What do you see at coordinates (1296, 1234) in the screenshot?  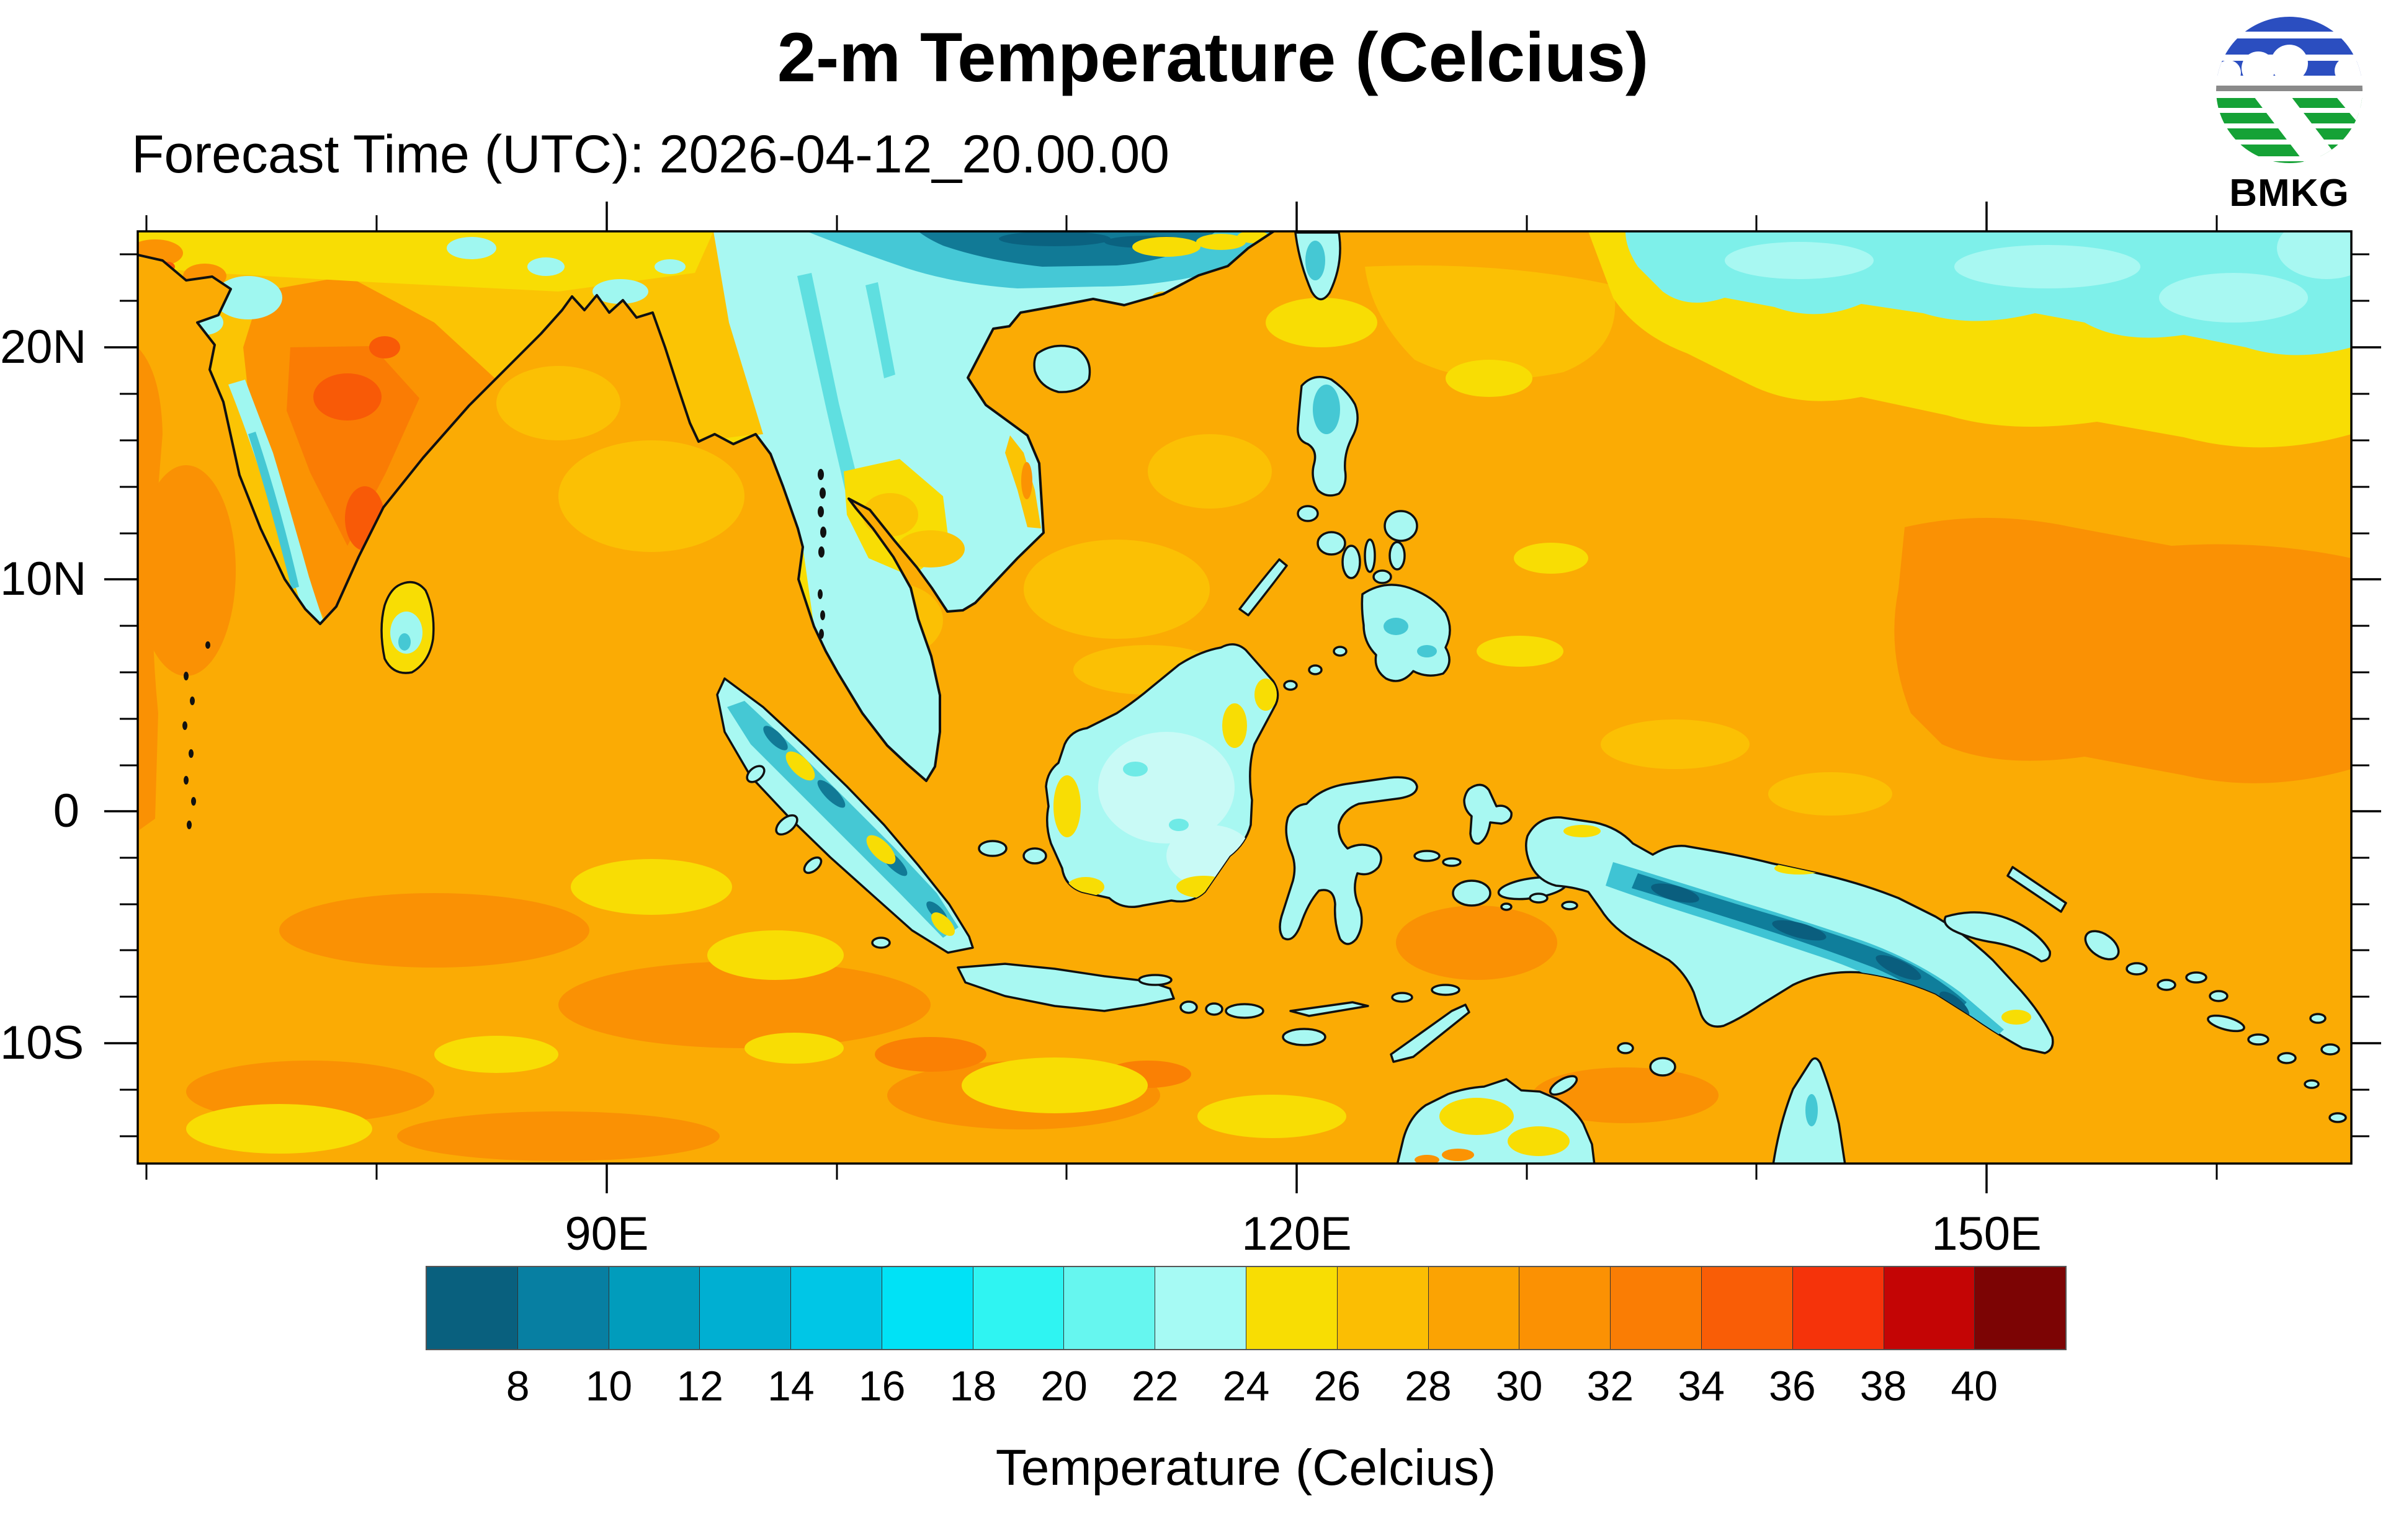 I see `lon-label-120e: 120E` at bounding box center [1296, 1234].